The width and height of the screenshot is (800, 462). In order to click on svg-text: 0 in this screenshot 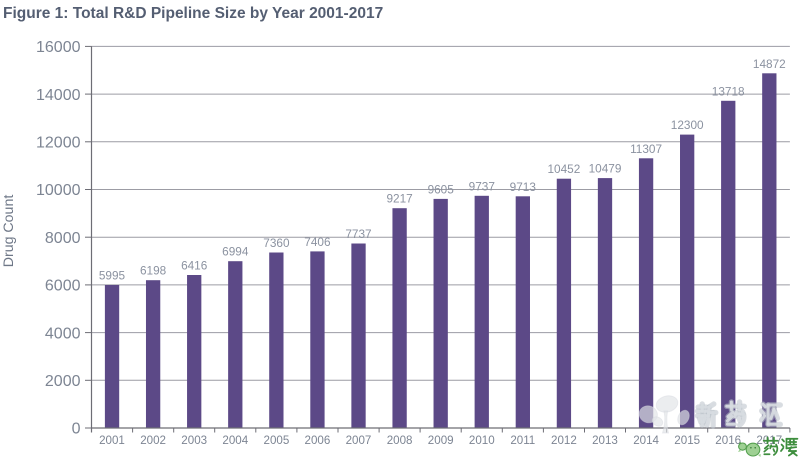, I will do `click(76, 429)`.